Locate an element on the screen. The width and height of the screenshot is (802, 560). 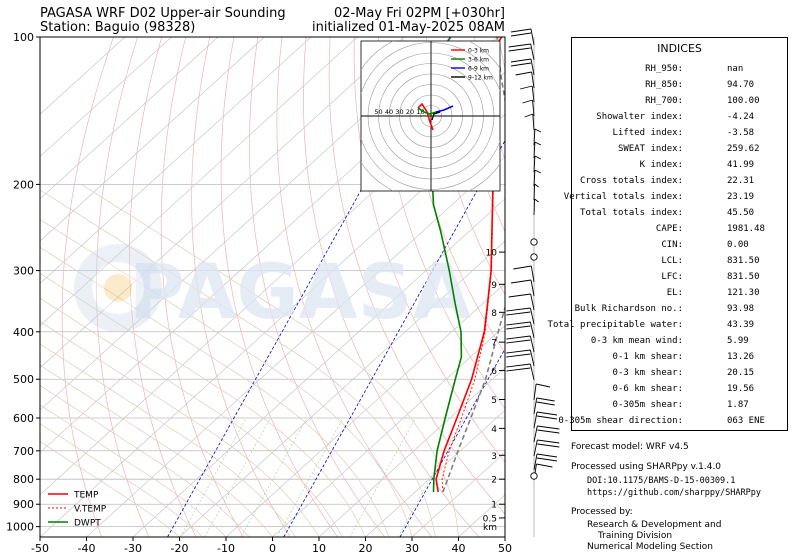
height-label: 1 is located at coordinates (494, 506).